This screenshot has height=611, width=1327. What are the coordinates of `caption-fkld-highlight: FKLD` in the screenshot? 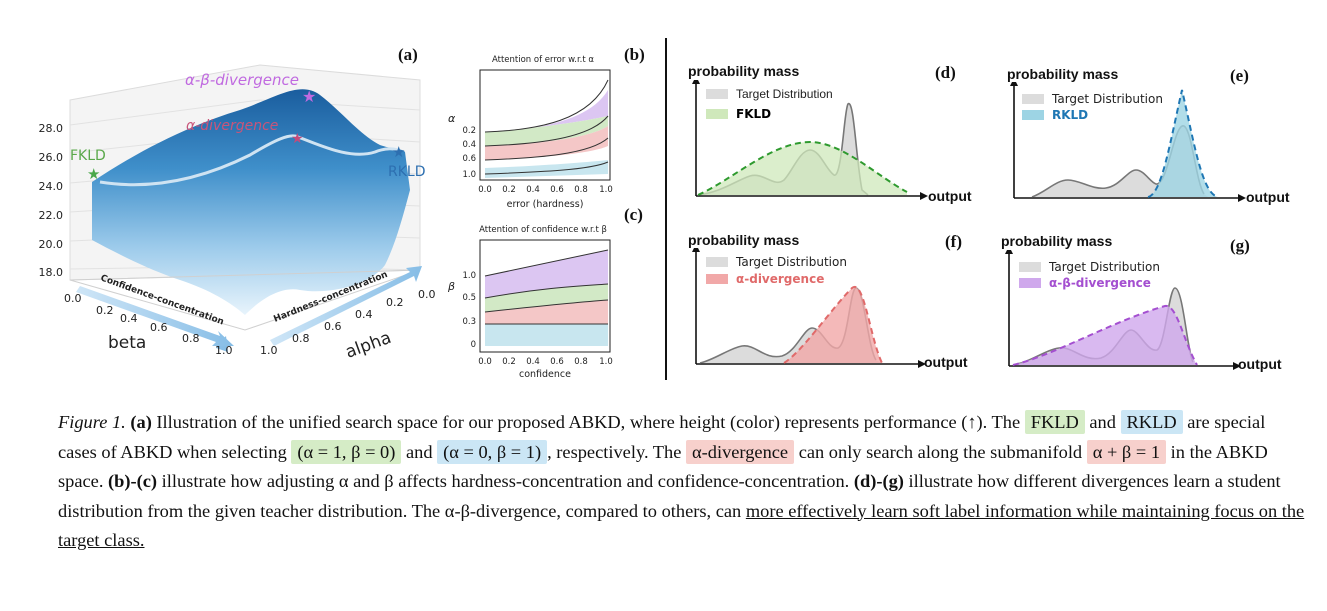 It's located at (1054, 422).